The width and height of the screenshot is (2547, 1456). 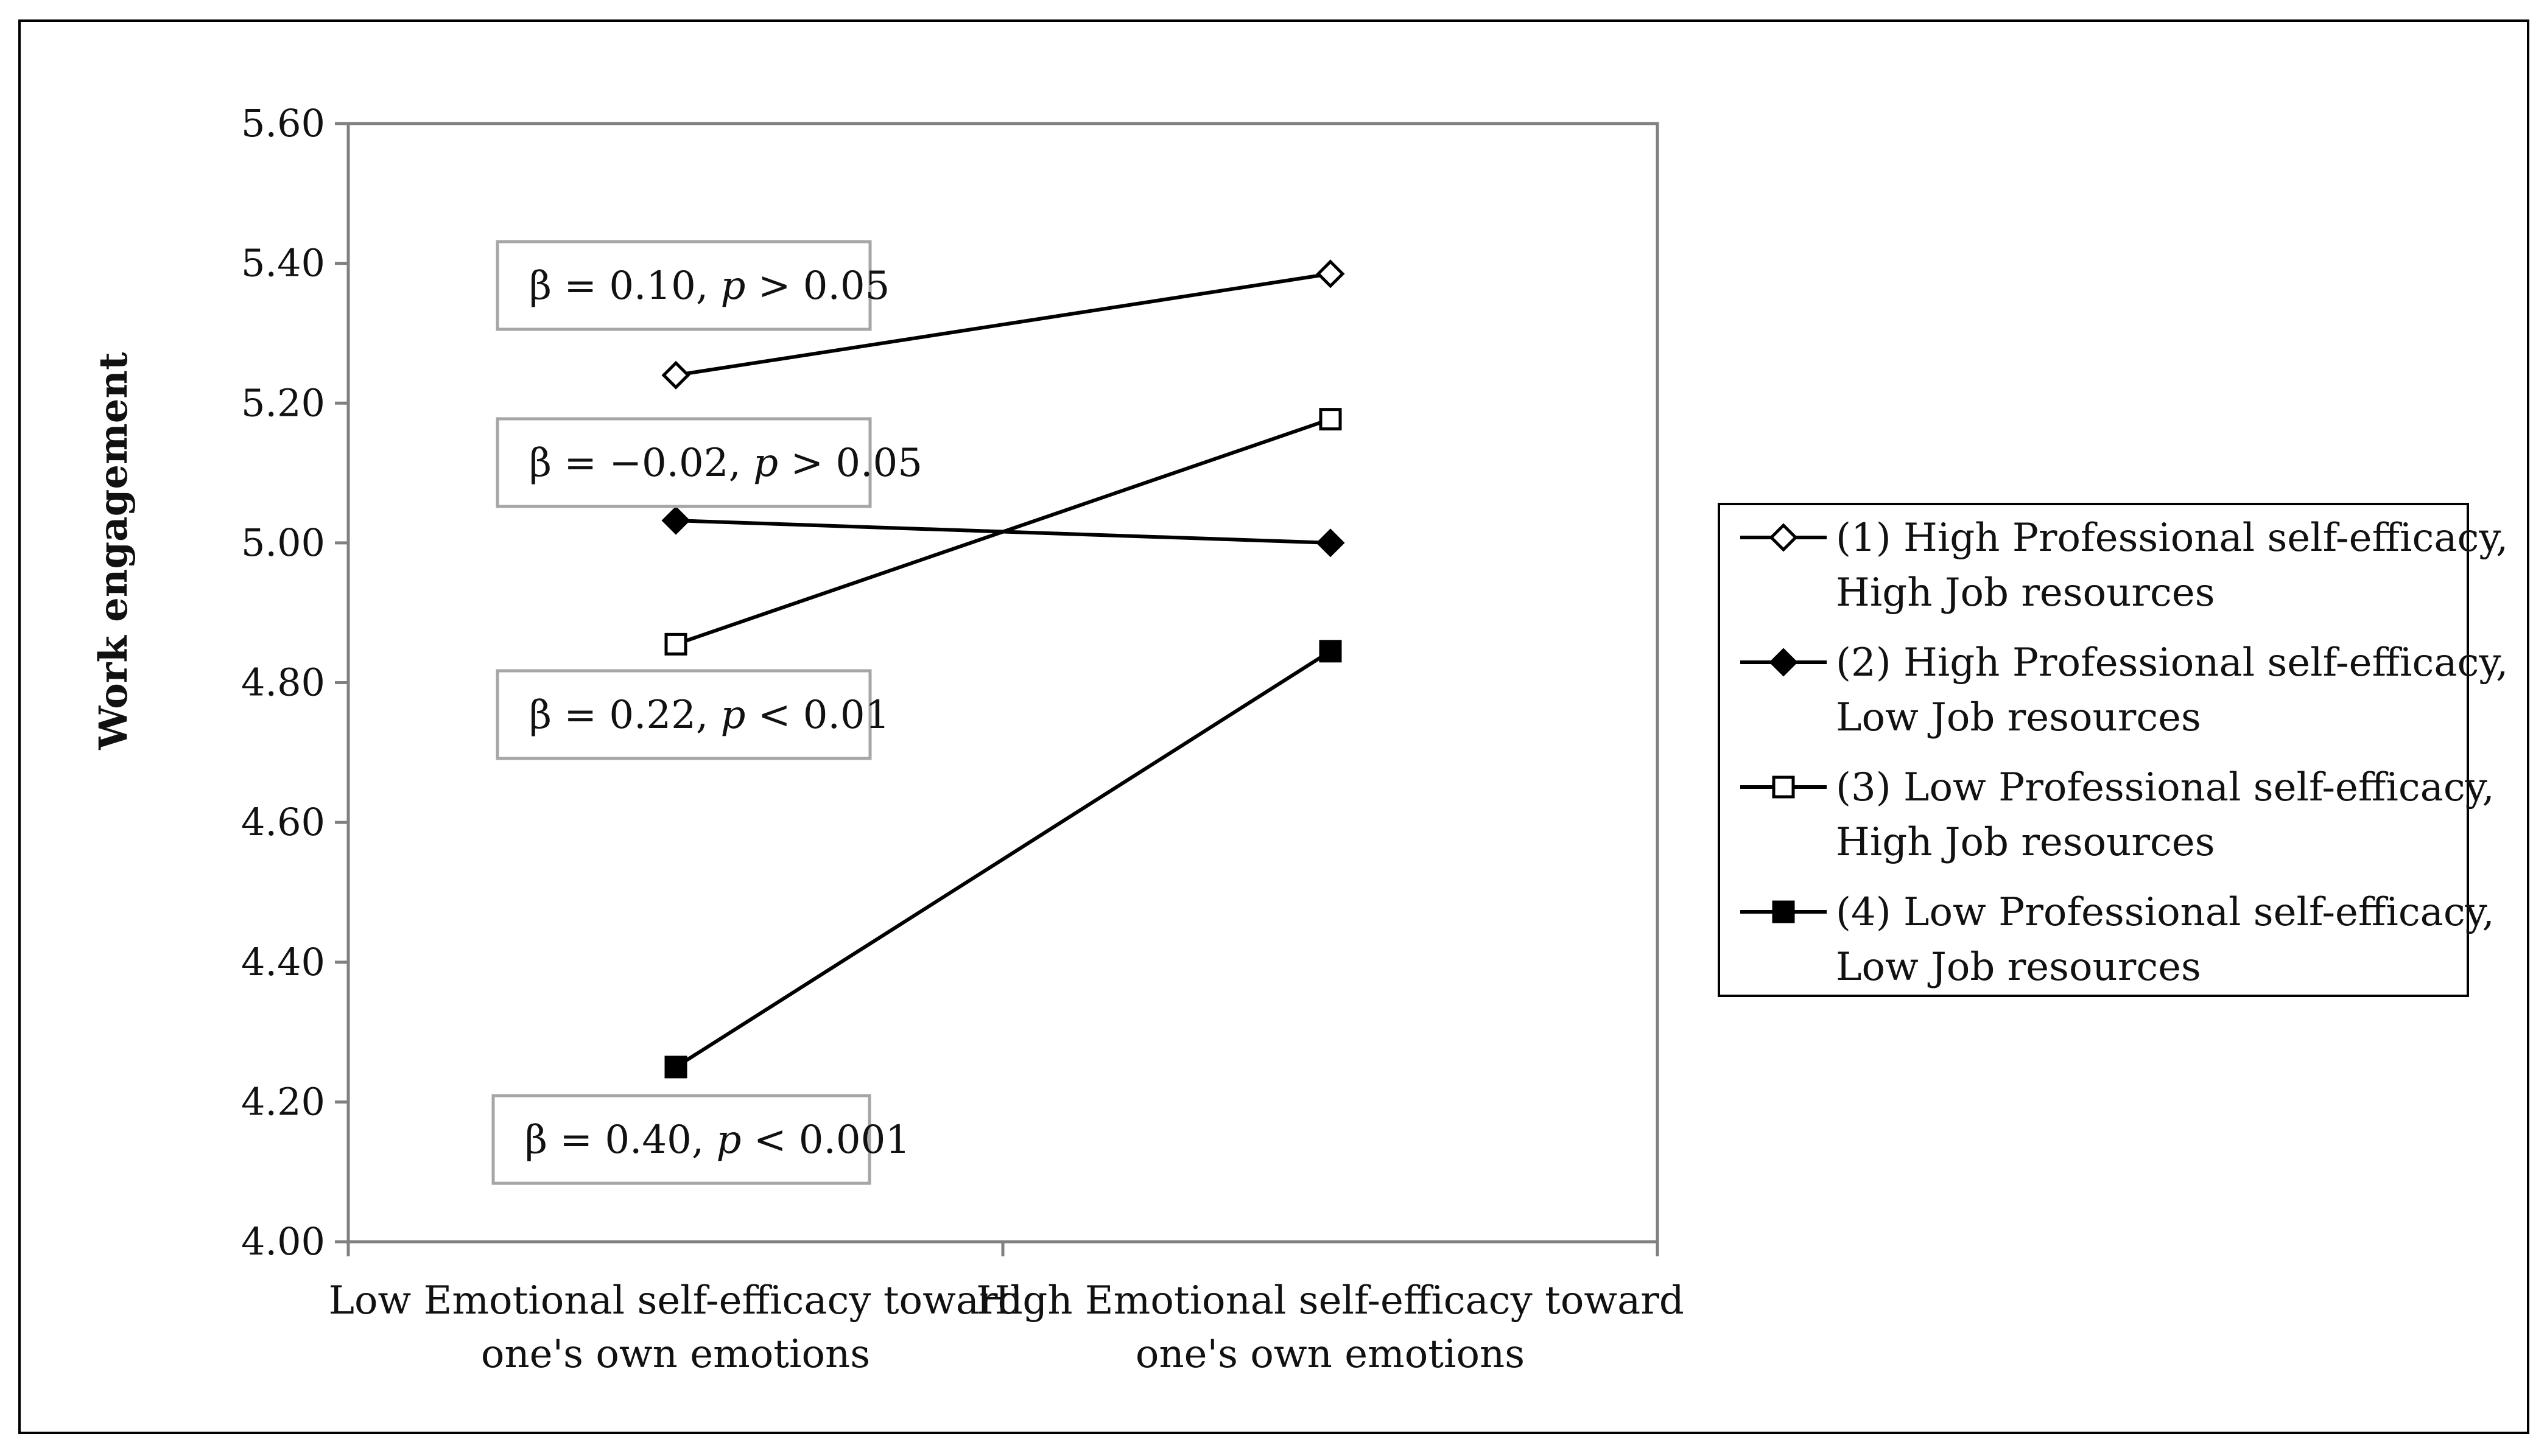 What do you see at coordinates (1003, 859) in the screenshot?
I see `series-4-line` at bounding box center [1003, 859].